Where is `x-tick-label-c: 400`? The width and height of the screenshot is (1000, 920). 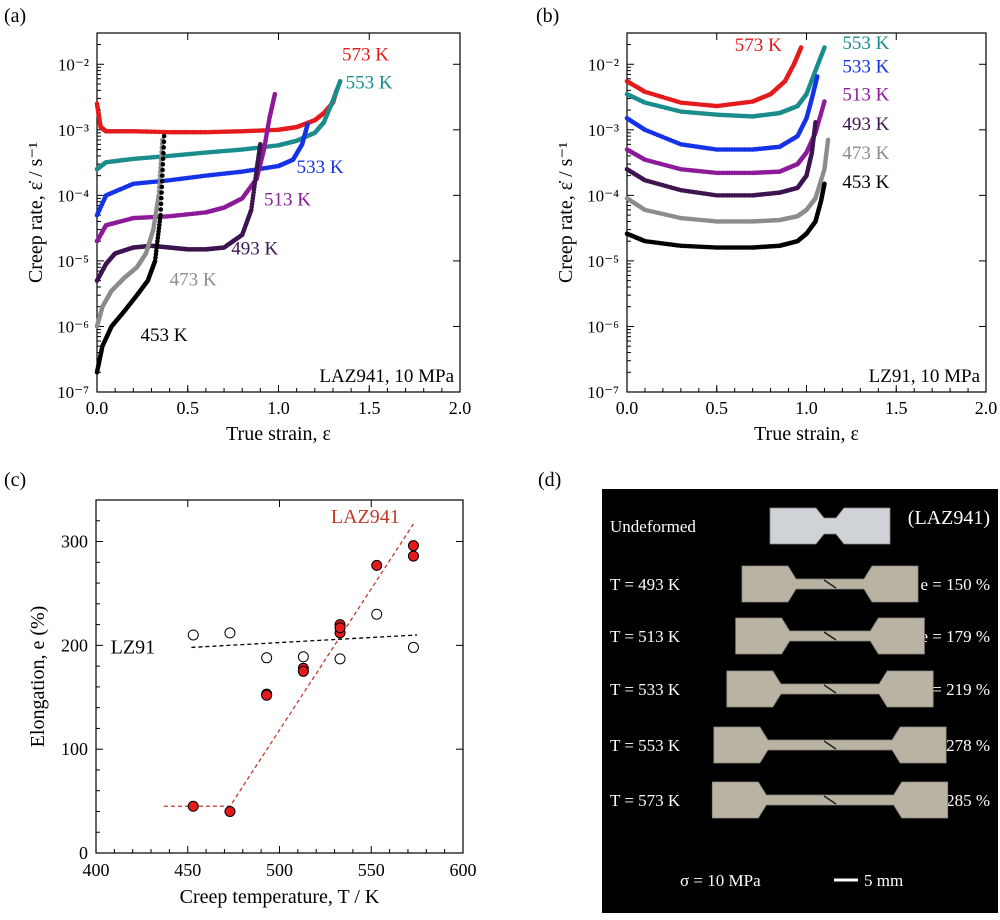
x-tick-label-c: 400 is located at coordinates (96, 870).